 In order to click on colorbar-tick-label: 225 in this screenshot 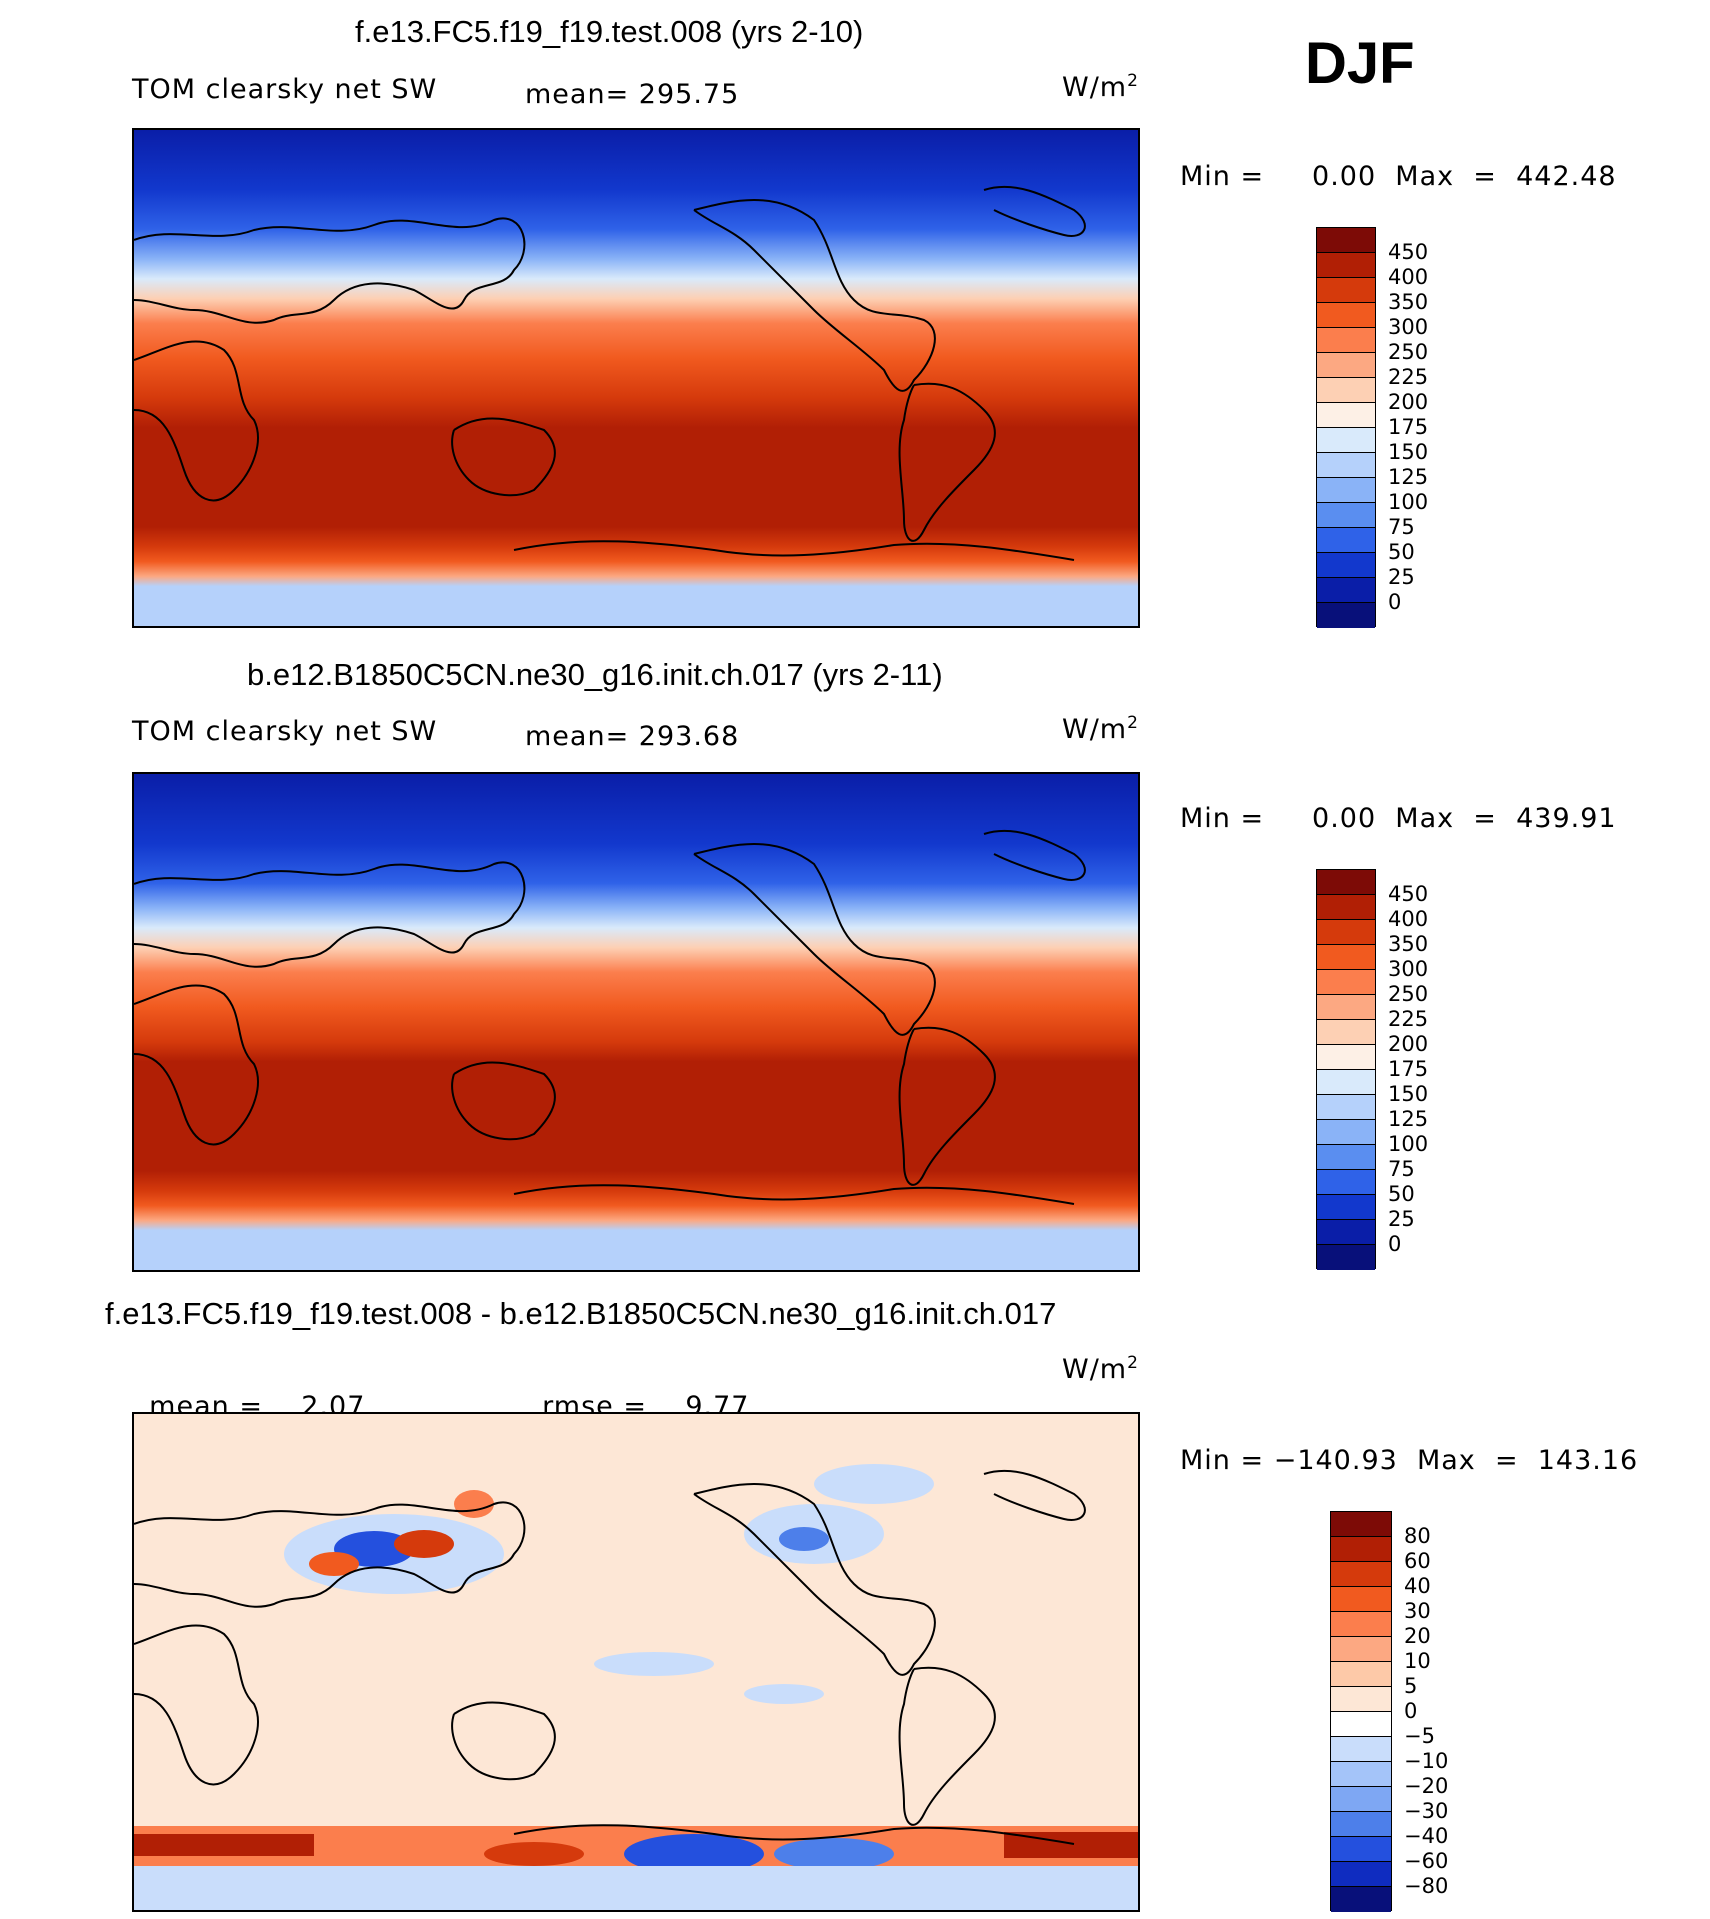, I will do `click(1408, 1019)`.